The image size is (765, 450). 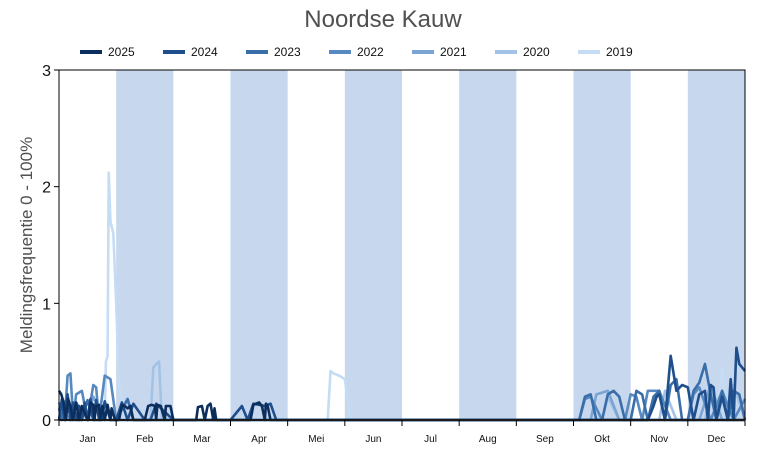 What do you see at coordinates (619, 52) in the screenshot?
I see `legend-label-2019: 2019` at bounding box center [619, 52].